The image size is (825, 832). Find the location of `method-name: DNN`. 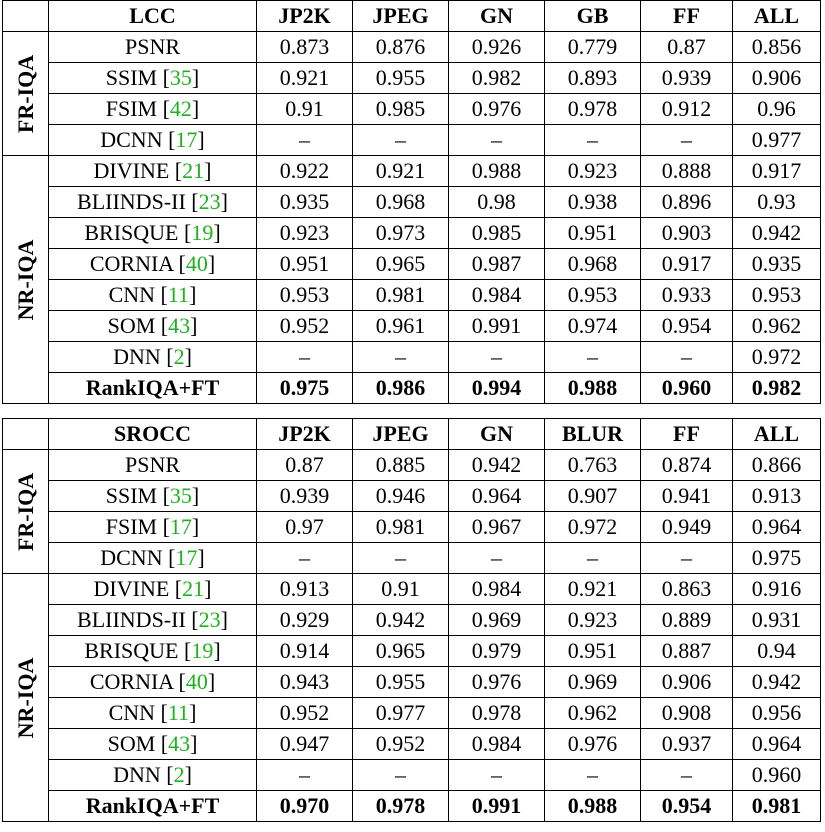

method-name: DNN is located at coordinates (137, 356).